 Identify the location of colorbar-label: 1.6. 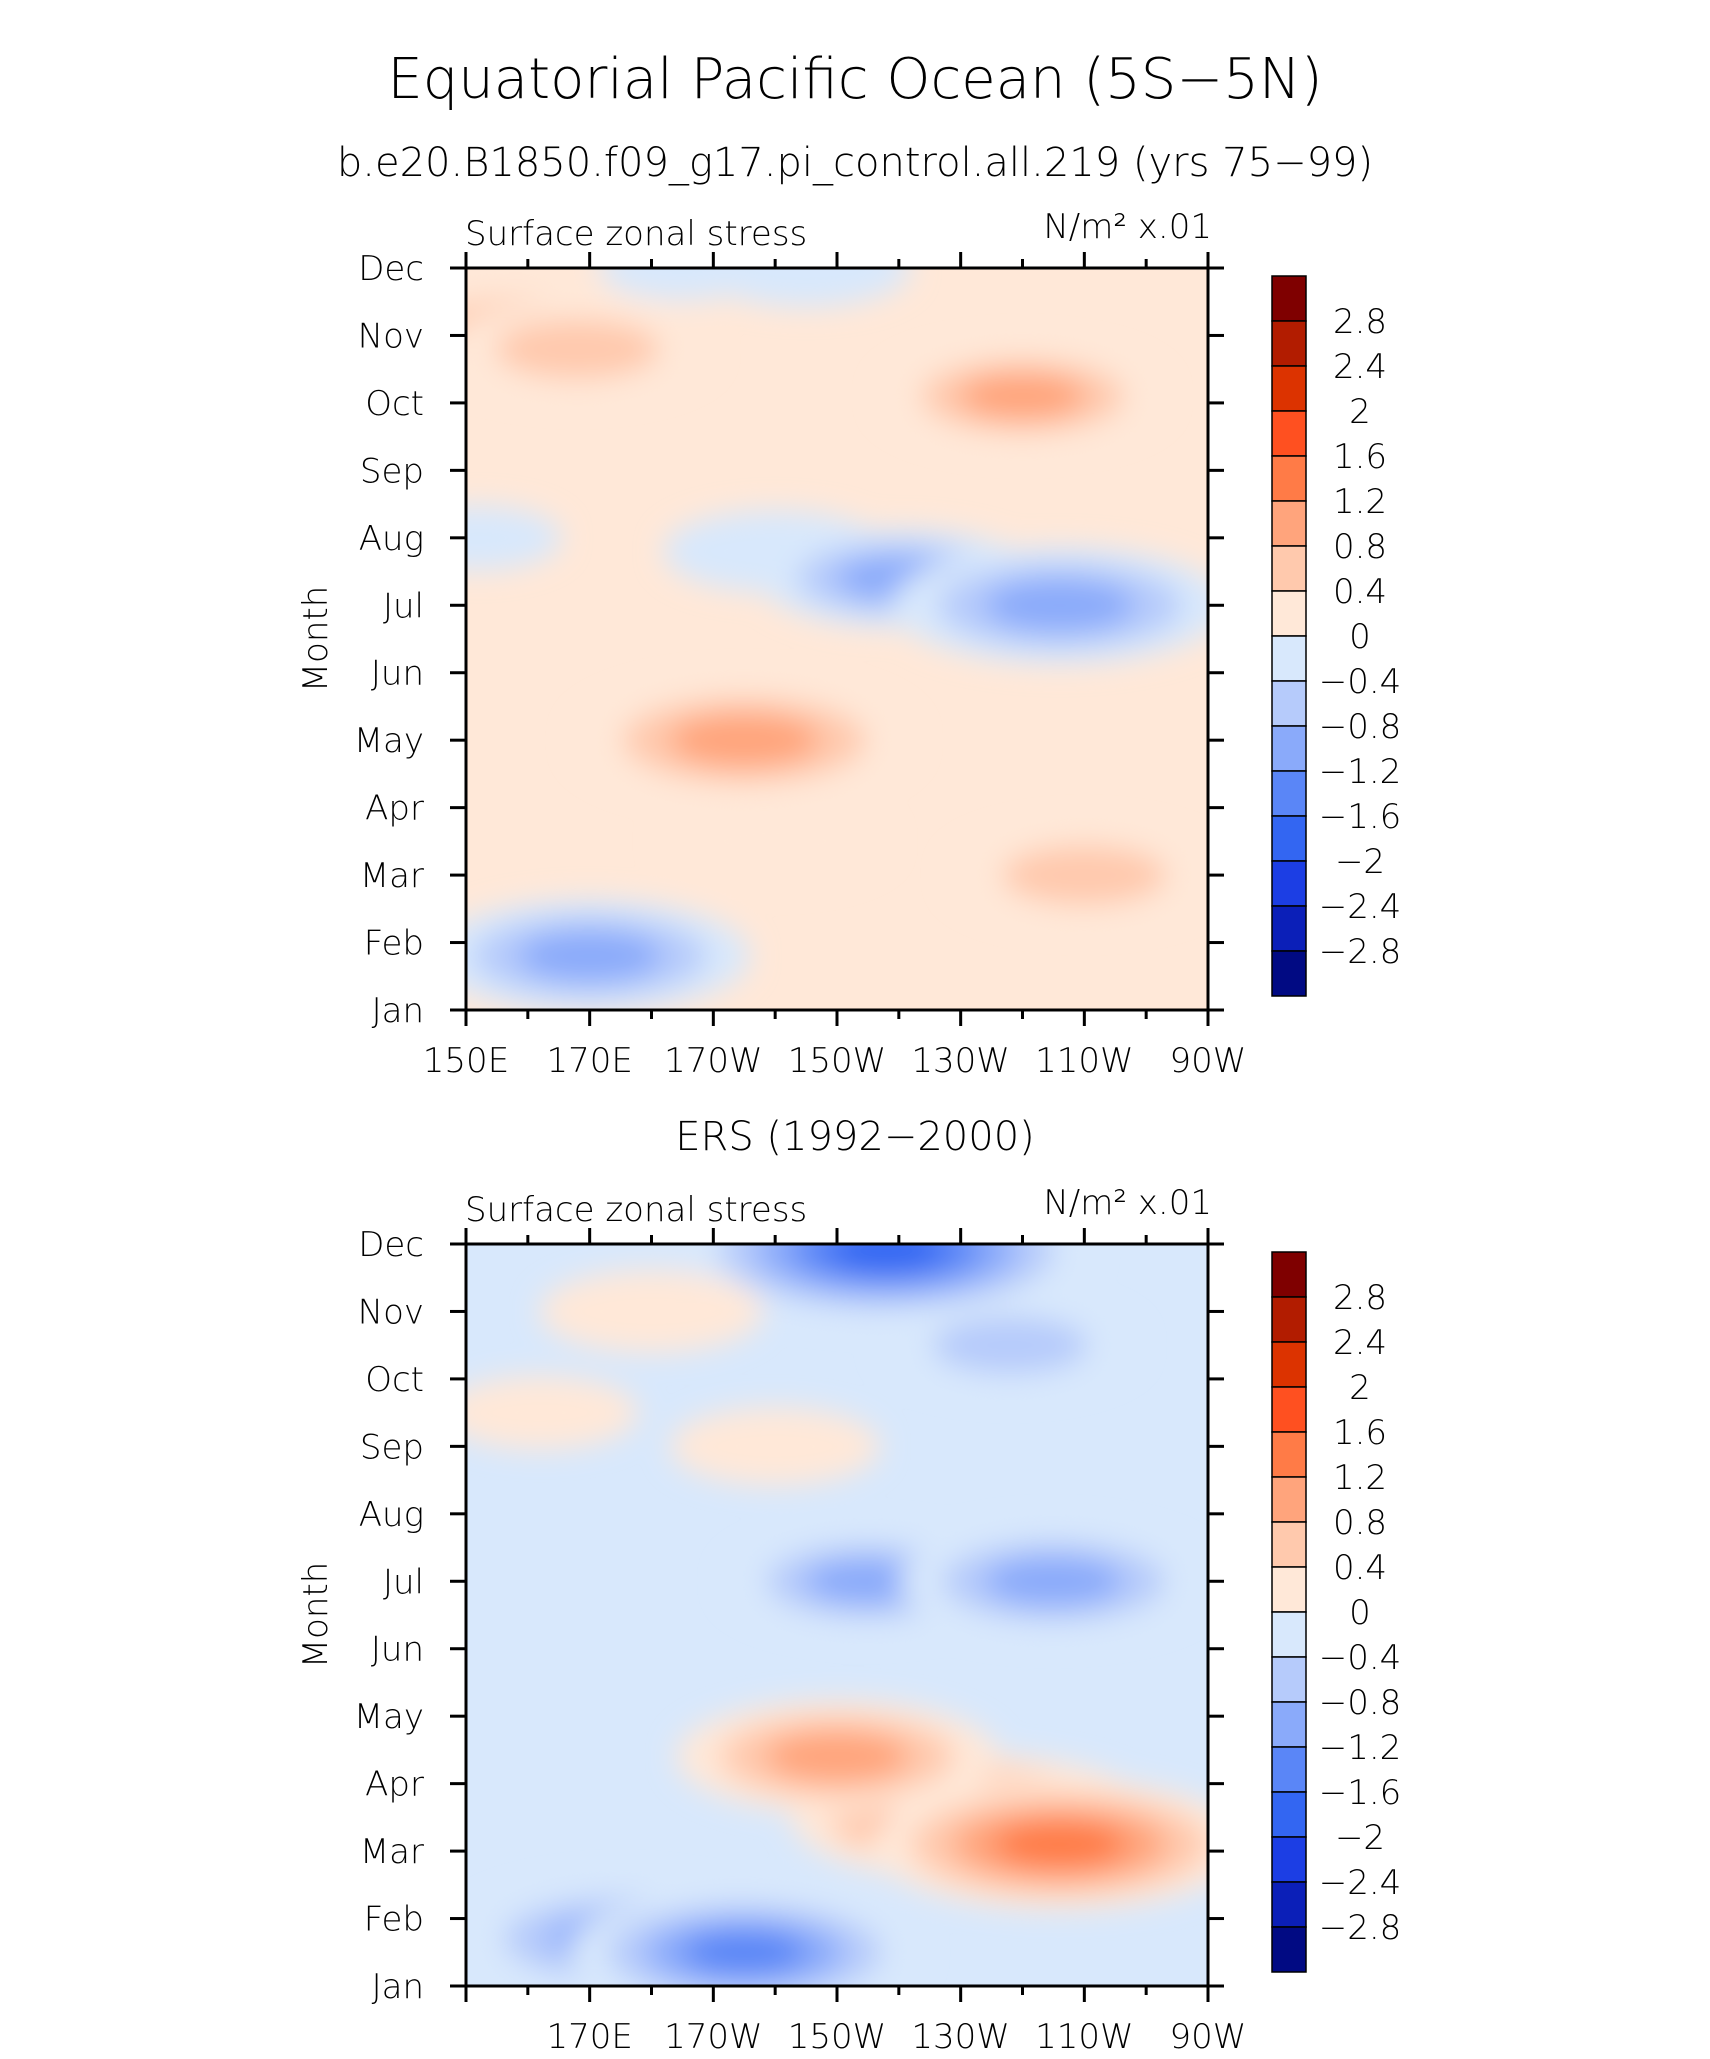
(1360, 1433).